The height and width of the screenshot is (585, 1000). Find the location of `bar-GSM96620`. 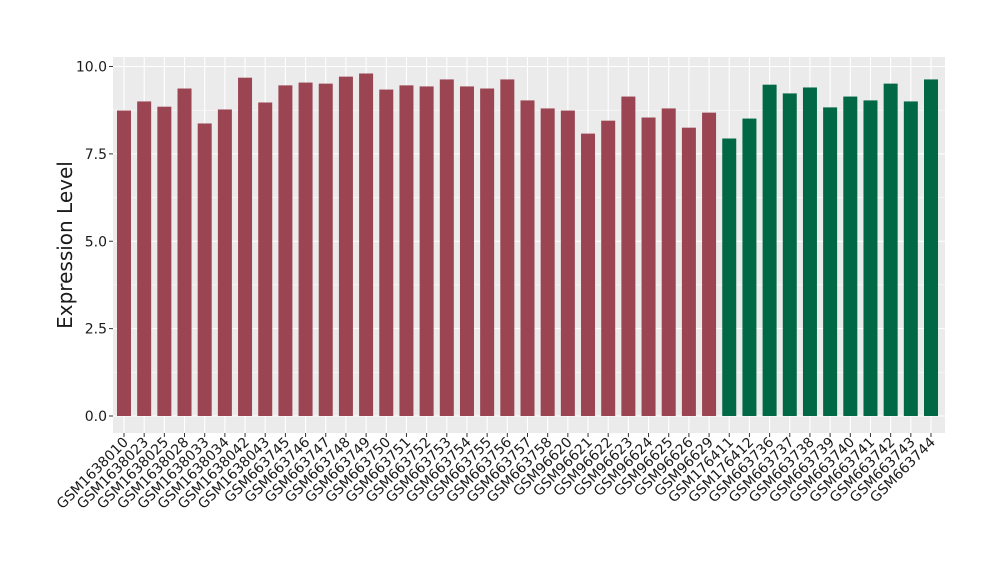

bar-GSM96620 is located at coordinates (567, 263).